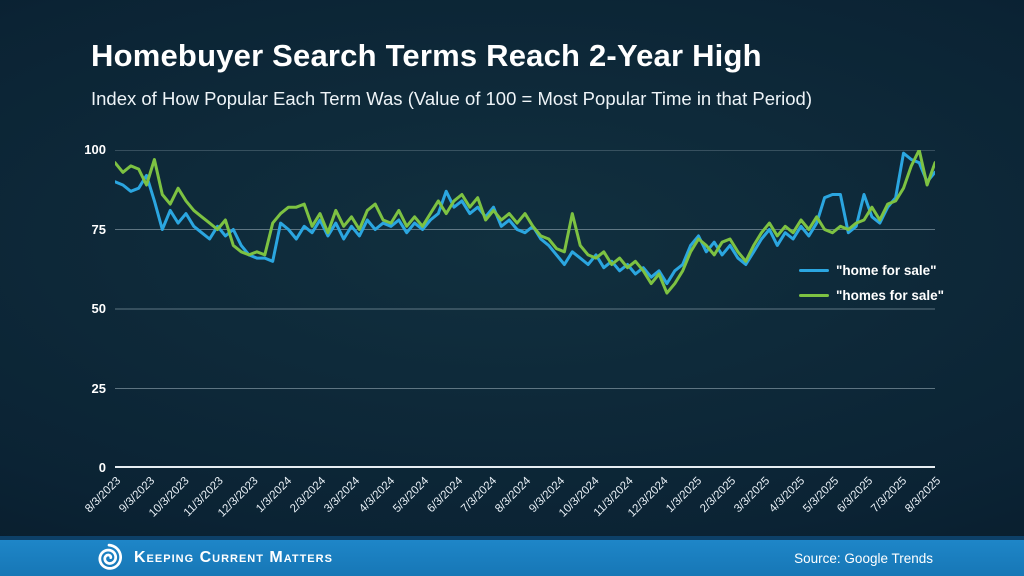 Image resolution: width=1024 pixels, height=576 pixels. What do you see at coordinates (98, 388) in the screenshot?
I see `y-tick-label-25: 25` at bounding box center [98, 388].